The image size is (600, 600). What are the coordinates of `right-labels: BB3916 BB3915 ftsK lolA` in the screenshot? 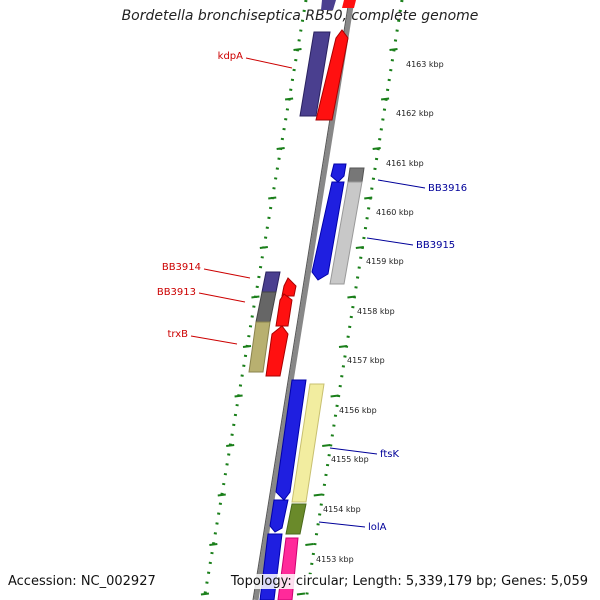 It's located at (392, 356).